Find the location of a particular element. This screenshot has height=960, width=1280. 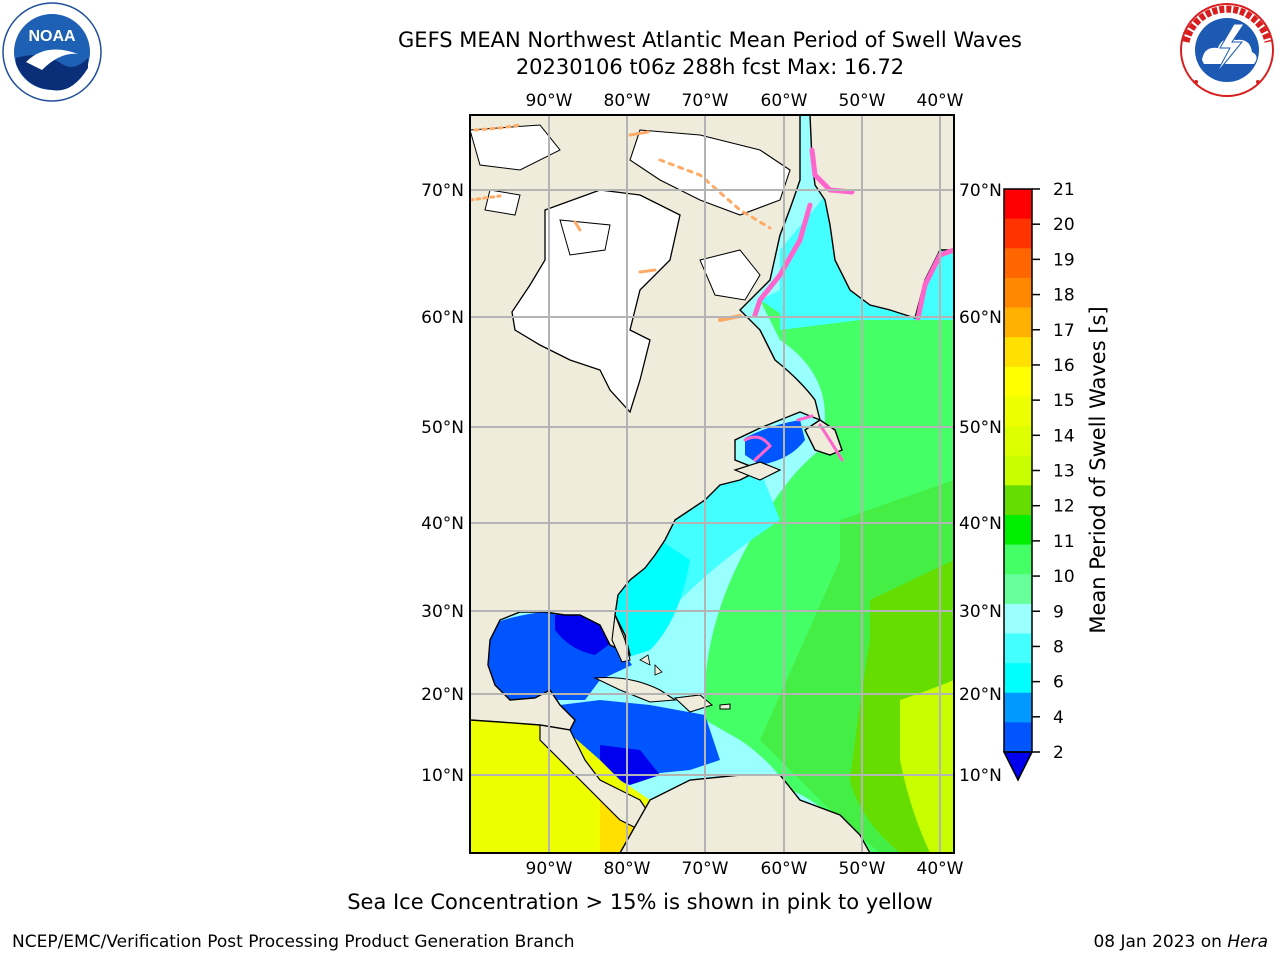

colorbar-tick-label: 18 is located at coordinates (1064, 296).